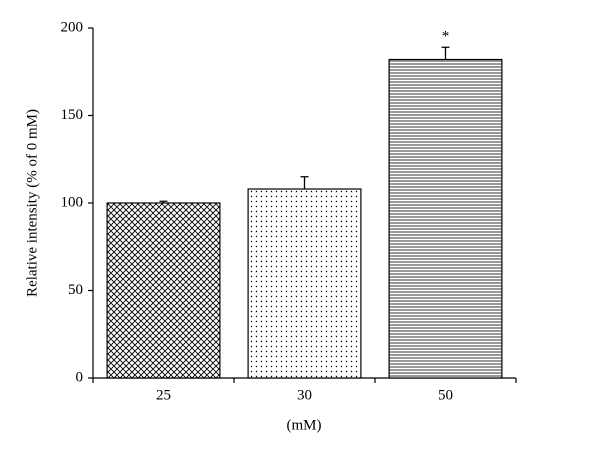  Describe the element at coordinates (446, 37) in the screenshot. I see `significance-mark: *` at that location.